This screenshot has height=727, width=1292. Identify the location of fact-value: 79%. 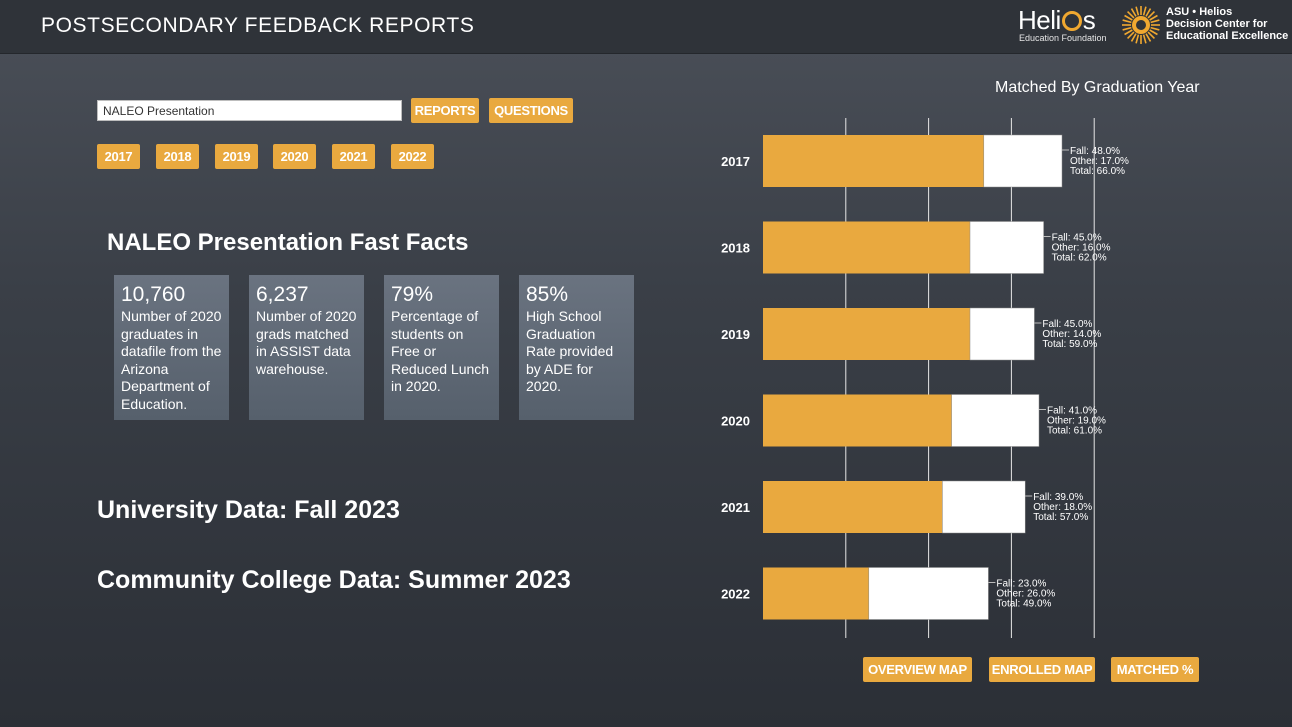
(412, 294).